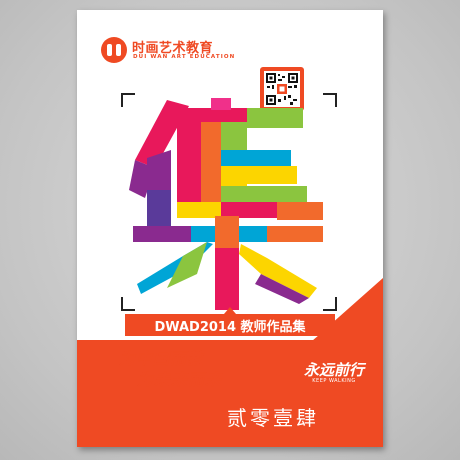  I want to click on brand-mark-icon, so click(114, 50).